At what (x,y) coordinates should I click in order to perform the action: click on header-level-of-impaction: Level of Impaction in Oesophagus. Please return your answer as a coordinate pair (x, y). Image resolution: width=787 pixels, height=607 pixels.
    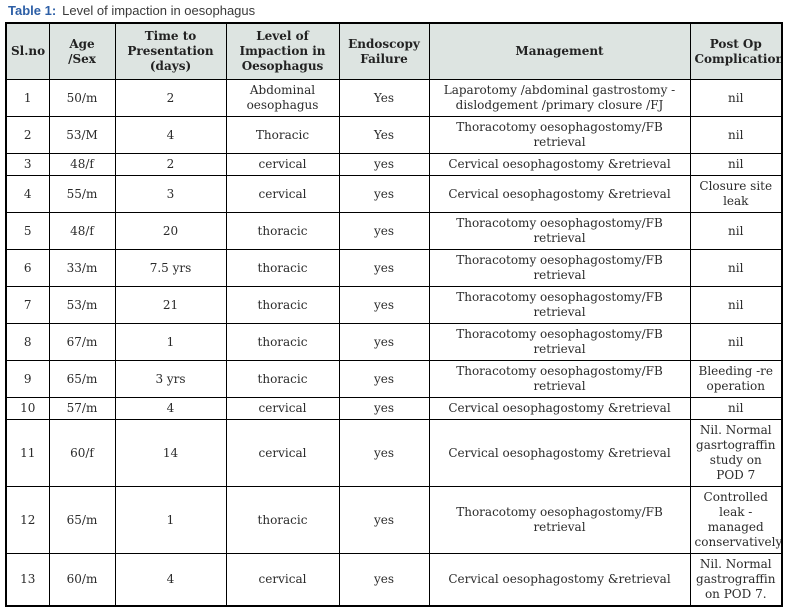
    Looking at the image, I should click on (282, 51).